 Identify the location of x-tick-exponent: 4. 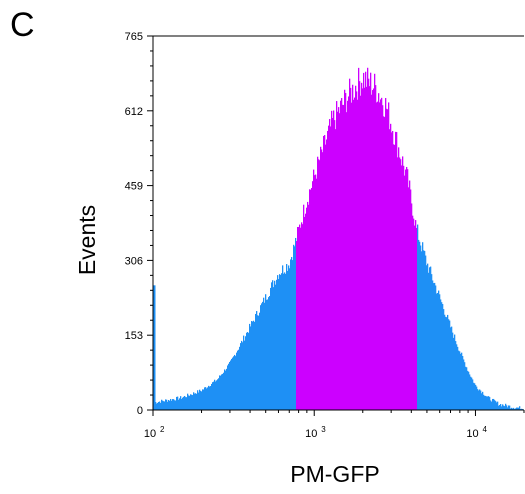
(484, 429).